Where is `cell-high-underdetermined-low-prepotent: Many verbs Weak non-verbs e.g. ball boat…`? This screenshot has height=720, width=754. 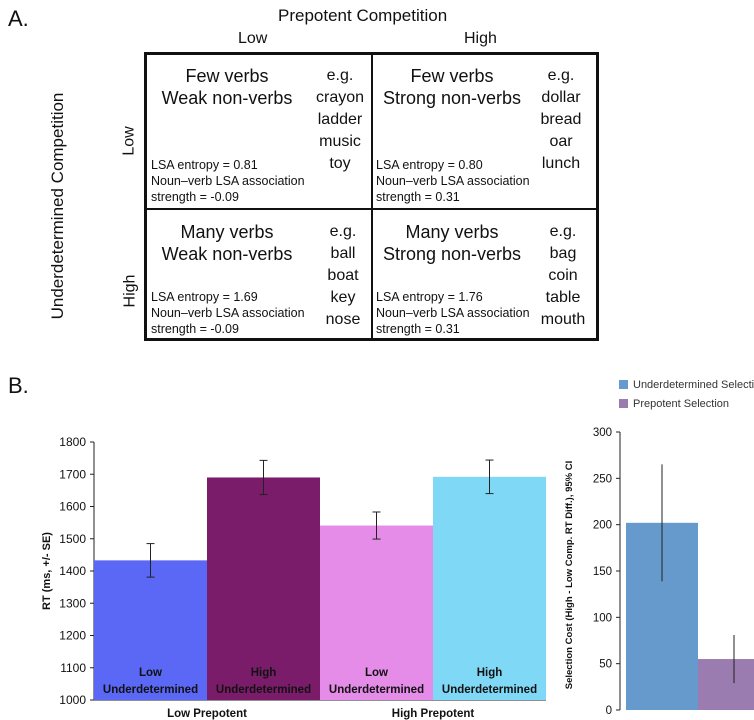
cell-high-underdetermined-low-prepotent: Many verbs Weak non-verbs e.g. ball boat… is located at coordinates (258, 274).